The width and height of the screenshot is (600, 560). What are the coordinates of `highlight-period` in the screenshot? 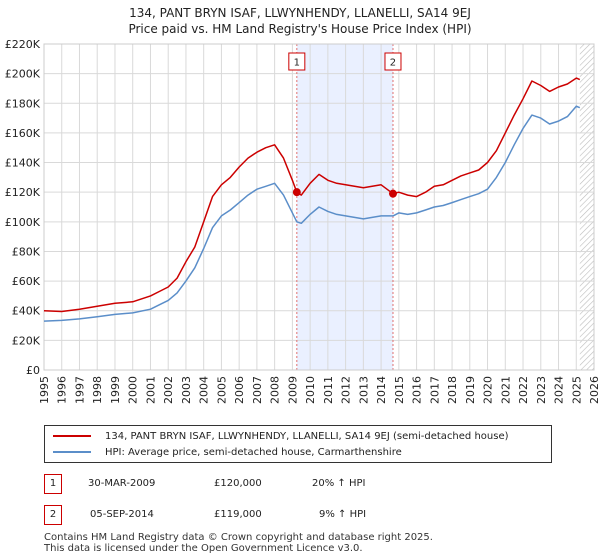 It's located at (344, 207).